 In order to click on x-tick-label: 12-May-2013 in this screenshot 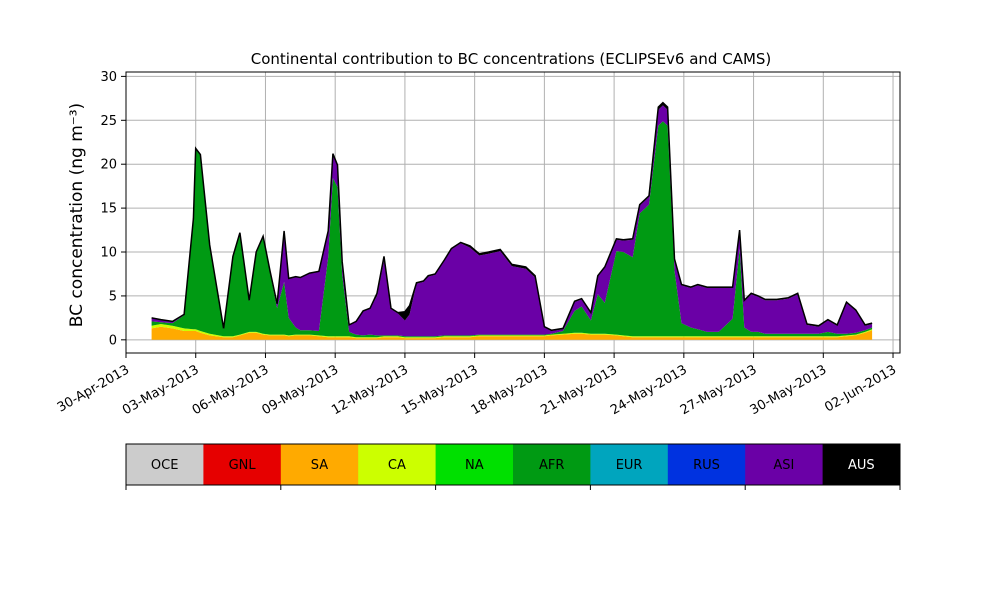, I will do `click(370, 390)`.